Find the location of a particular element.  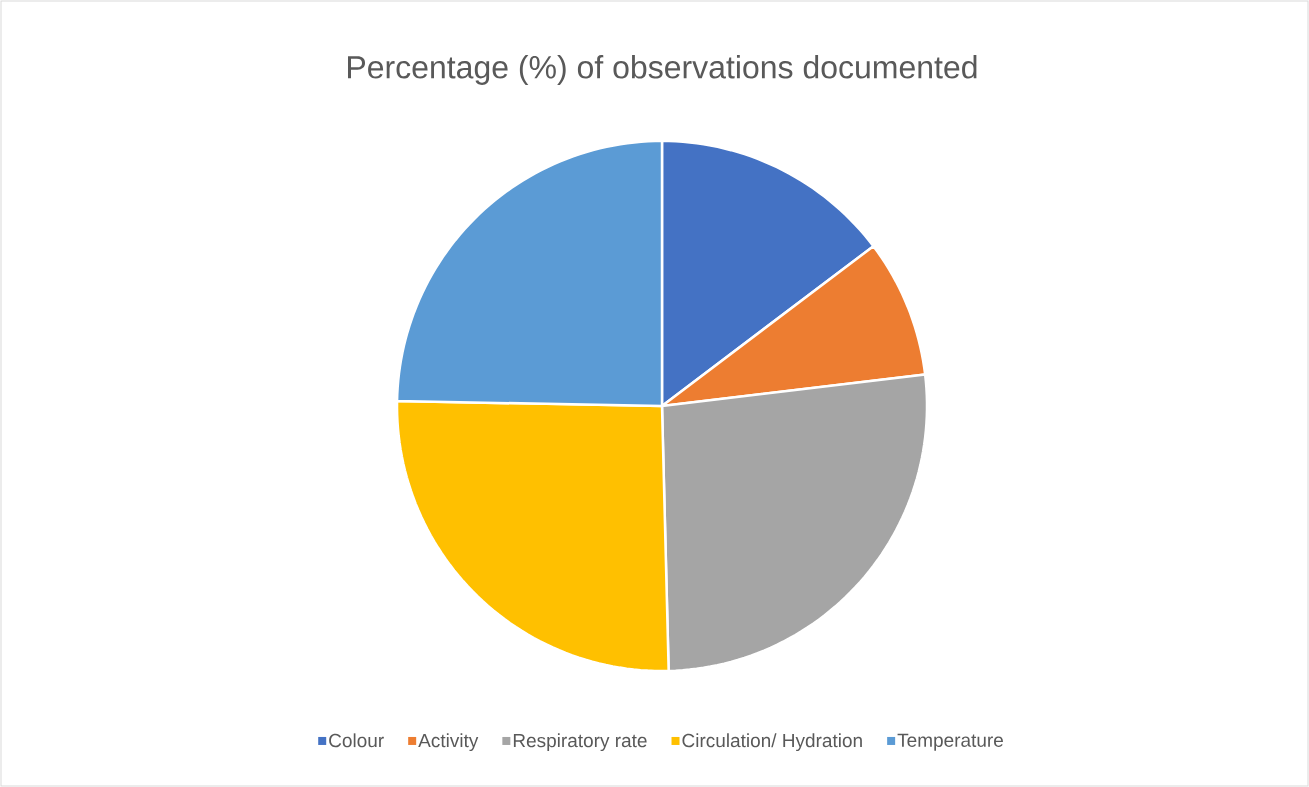

legend-label: Circulation/ Hydration is located at coordinates (772, 742).